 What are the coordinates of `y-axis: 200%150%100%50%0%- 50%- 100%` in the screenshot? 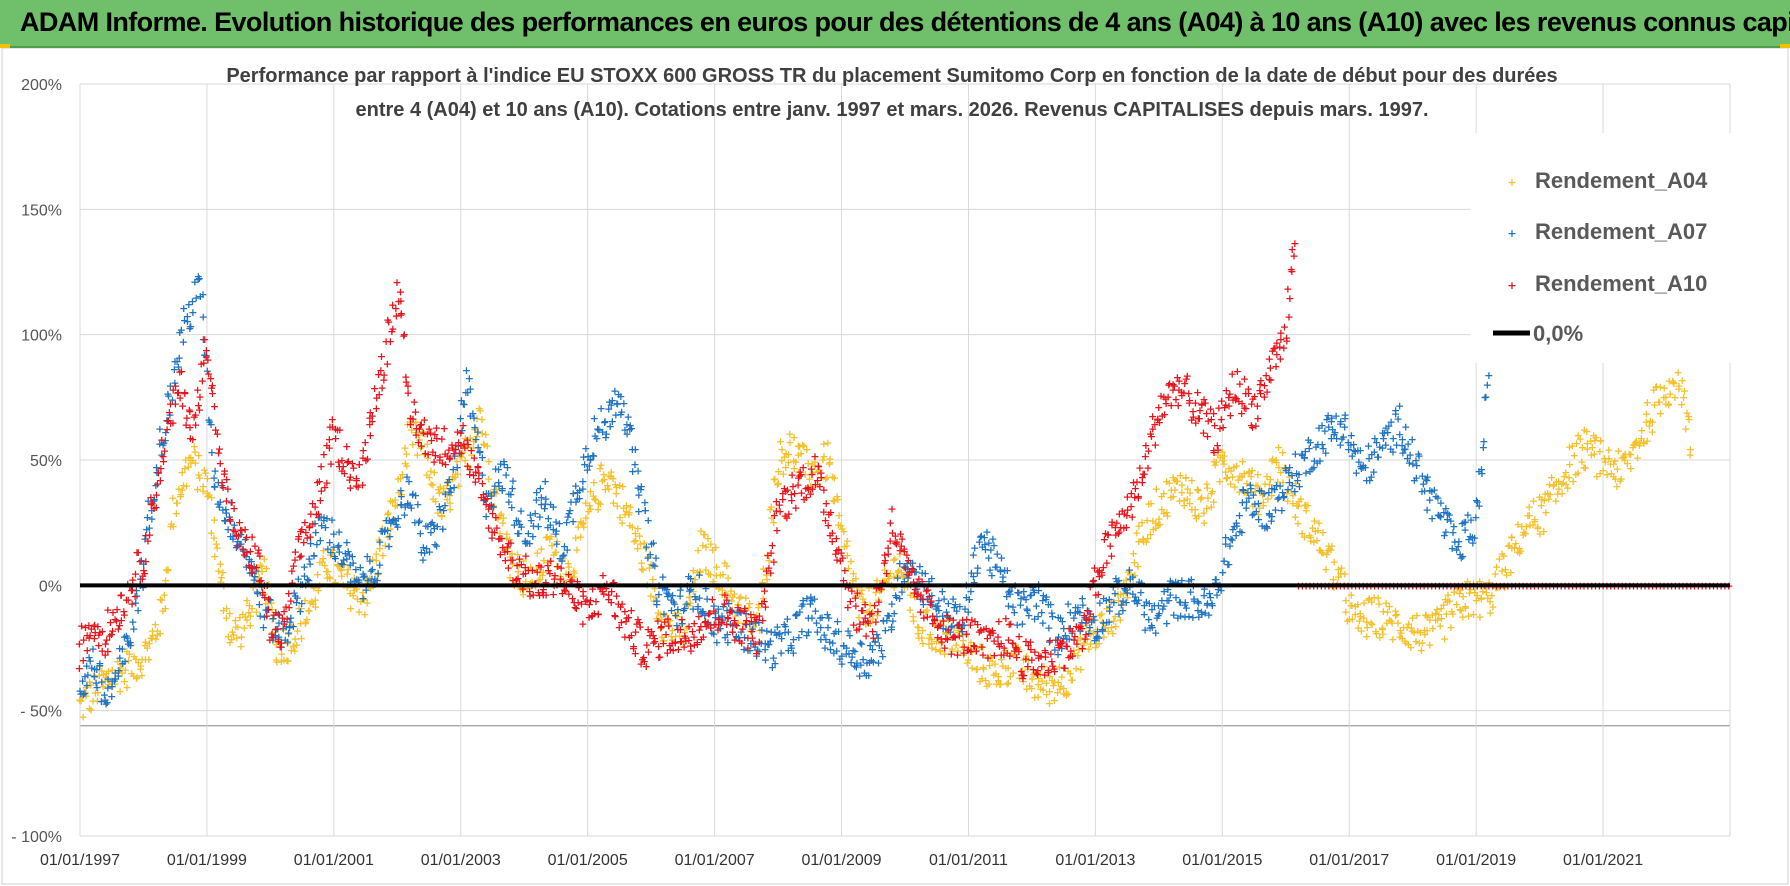 It's located at (36, 461).